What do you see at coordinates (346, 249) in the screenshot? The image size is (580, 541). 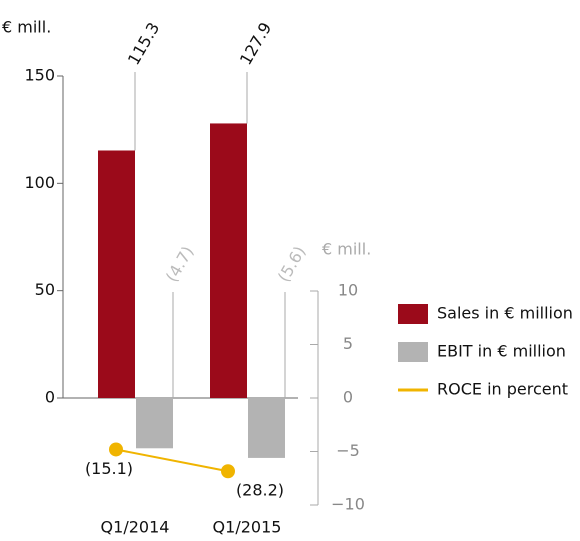 I see `y2-axis-title: € mill.` at bounding box center [346, 249].